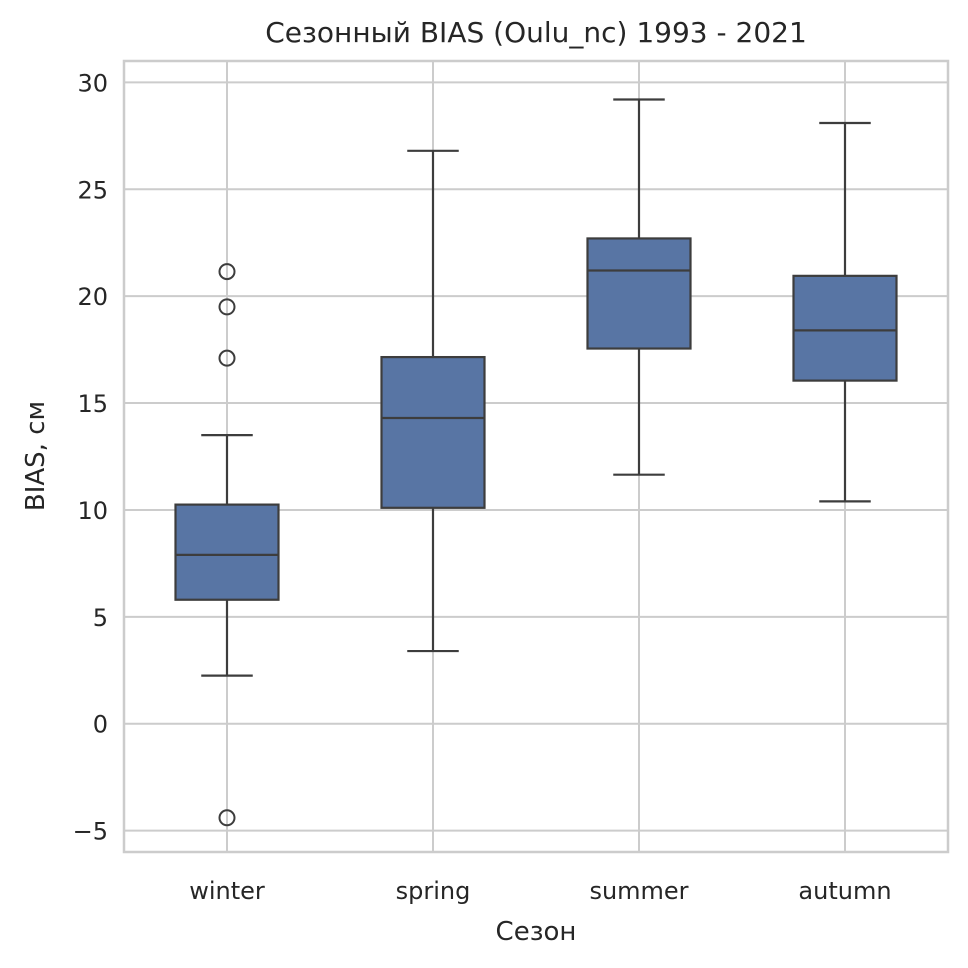 The width and height of the screenshot is (968, 968). What do you see at coordinates (90, 832) in the screenshot?
I see `y-tick-label: −5` at bounding box center [90, 832].